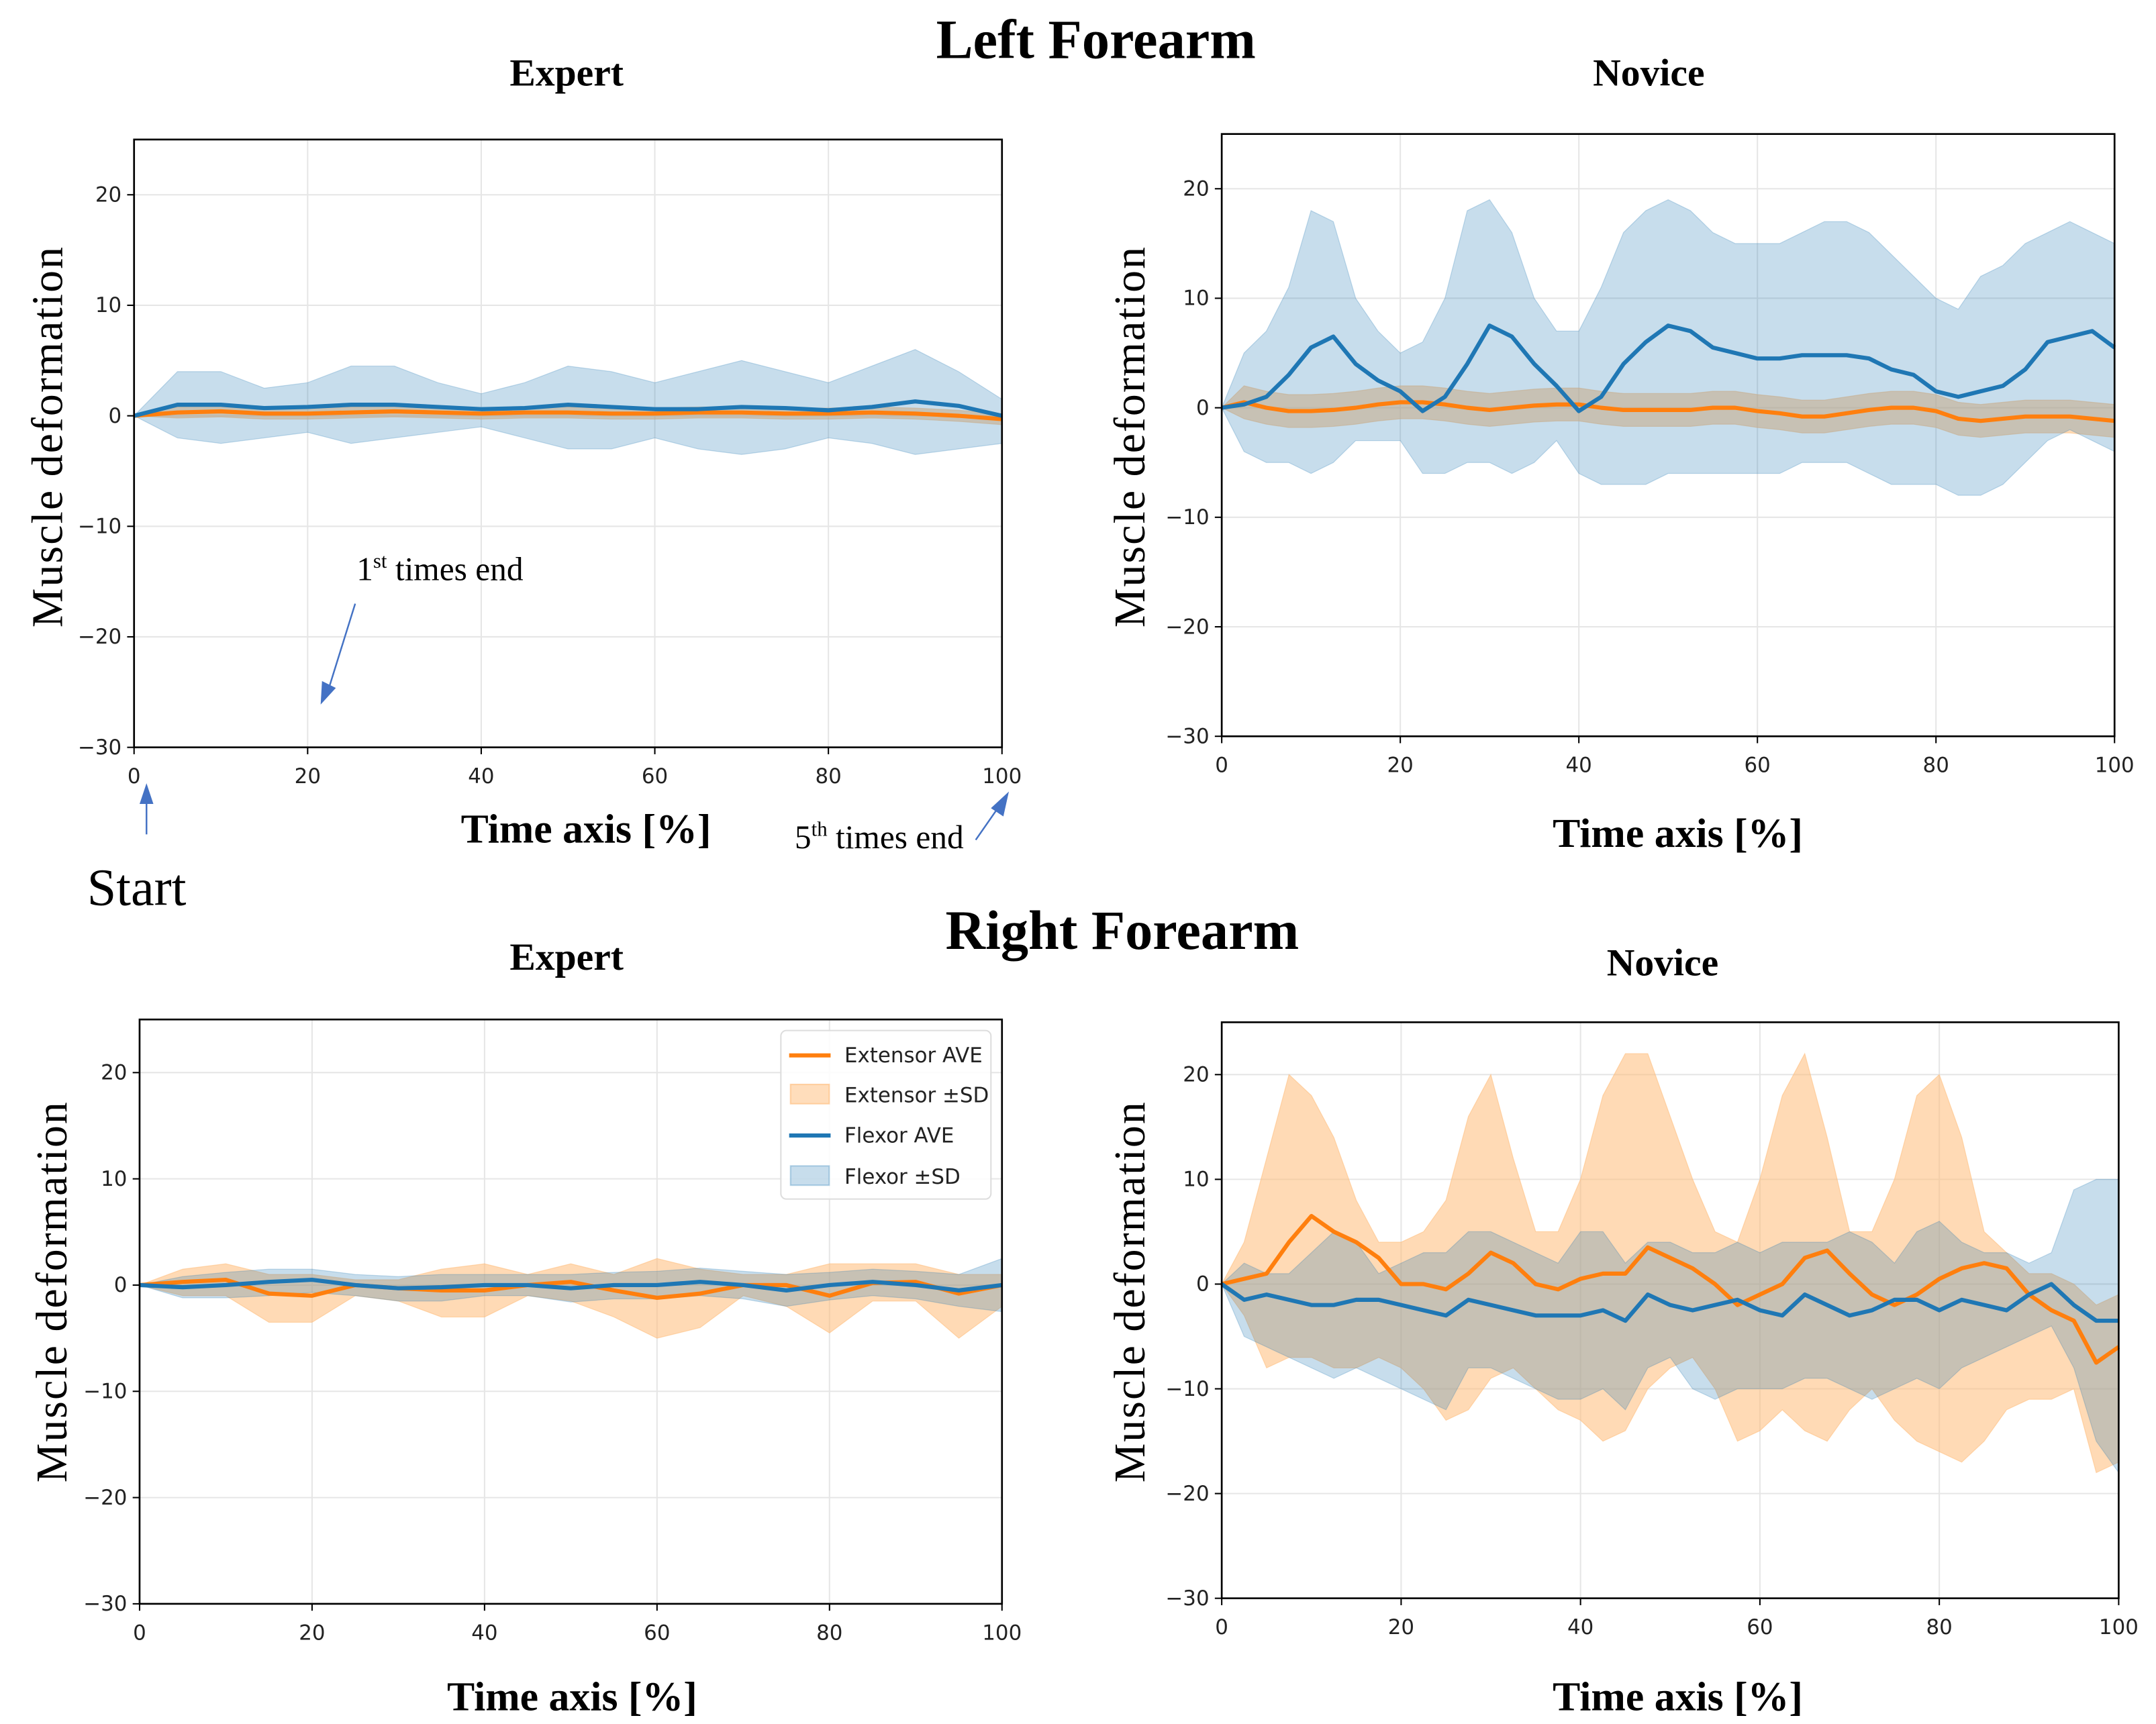  I want to click on annotation-first-sup: st, so click(380, 560).